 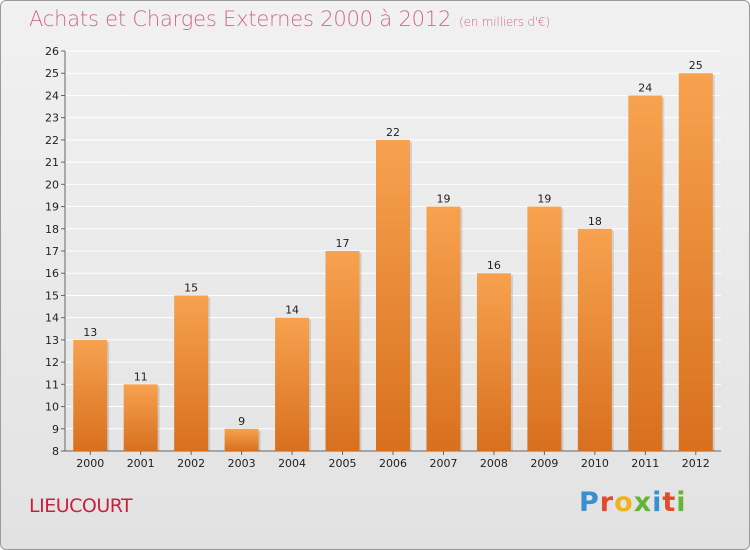 What do you see at coordinates (52, 118) in the screenshot?
I see `y-tick-label: 23` at bounding box center [52, 118].